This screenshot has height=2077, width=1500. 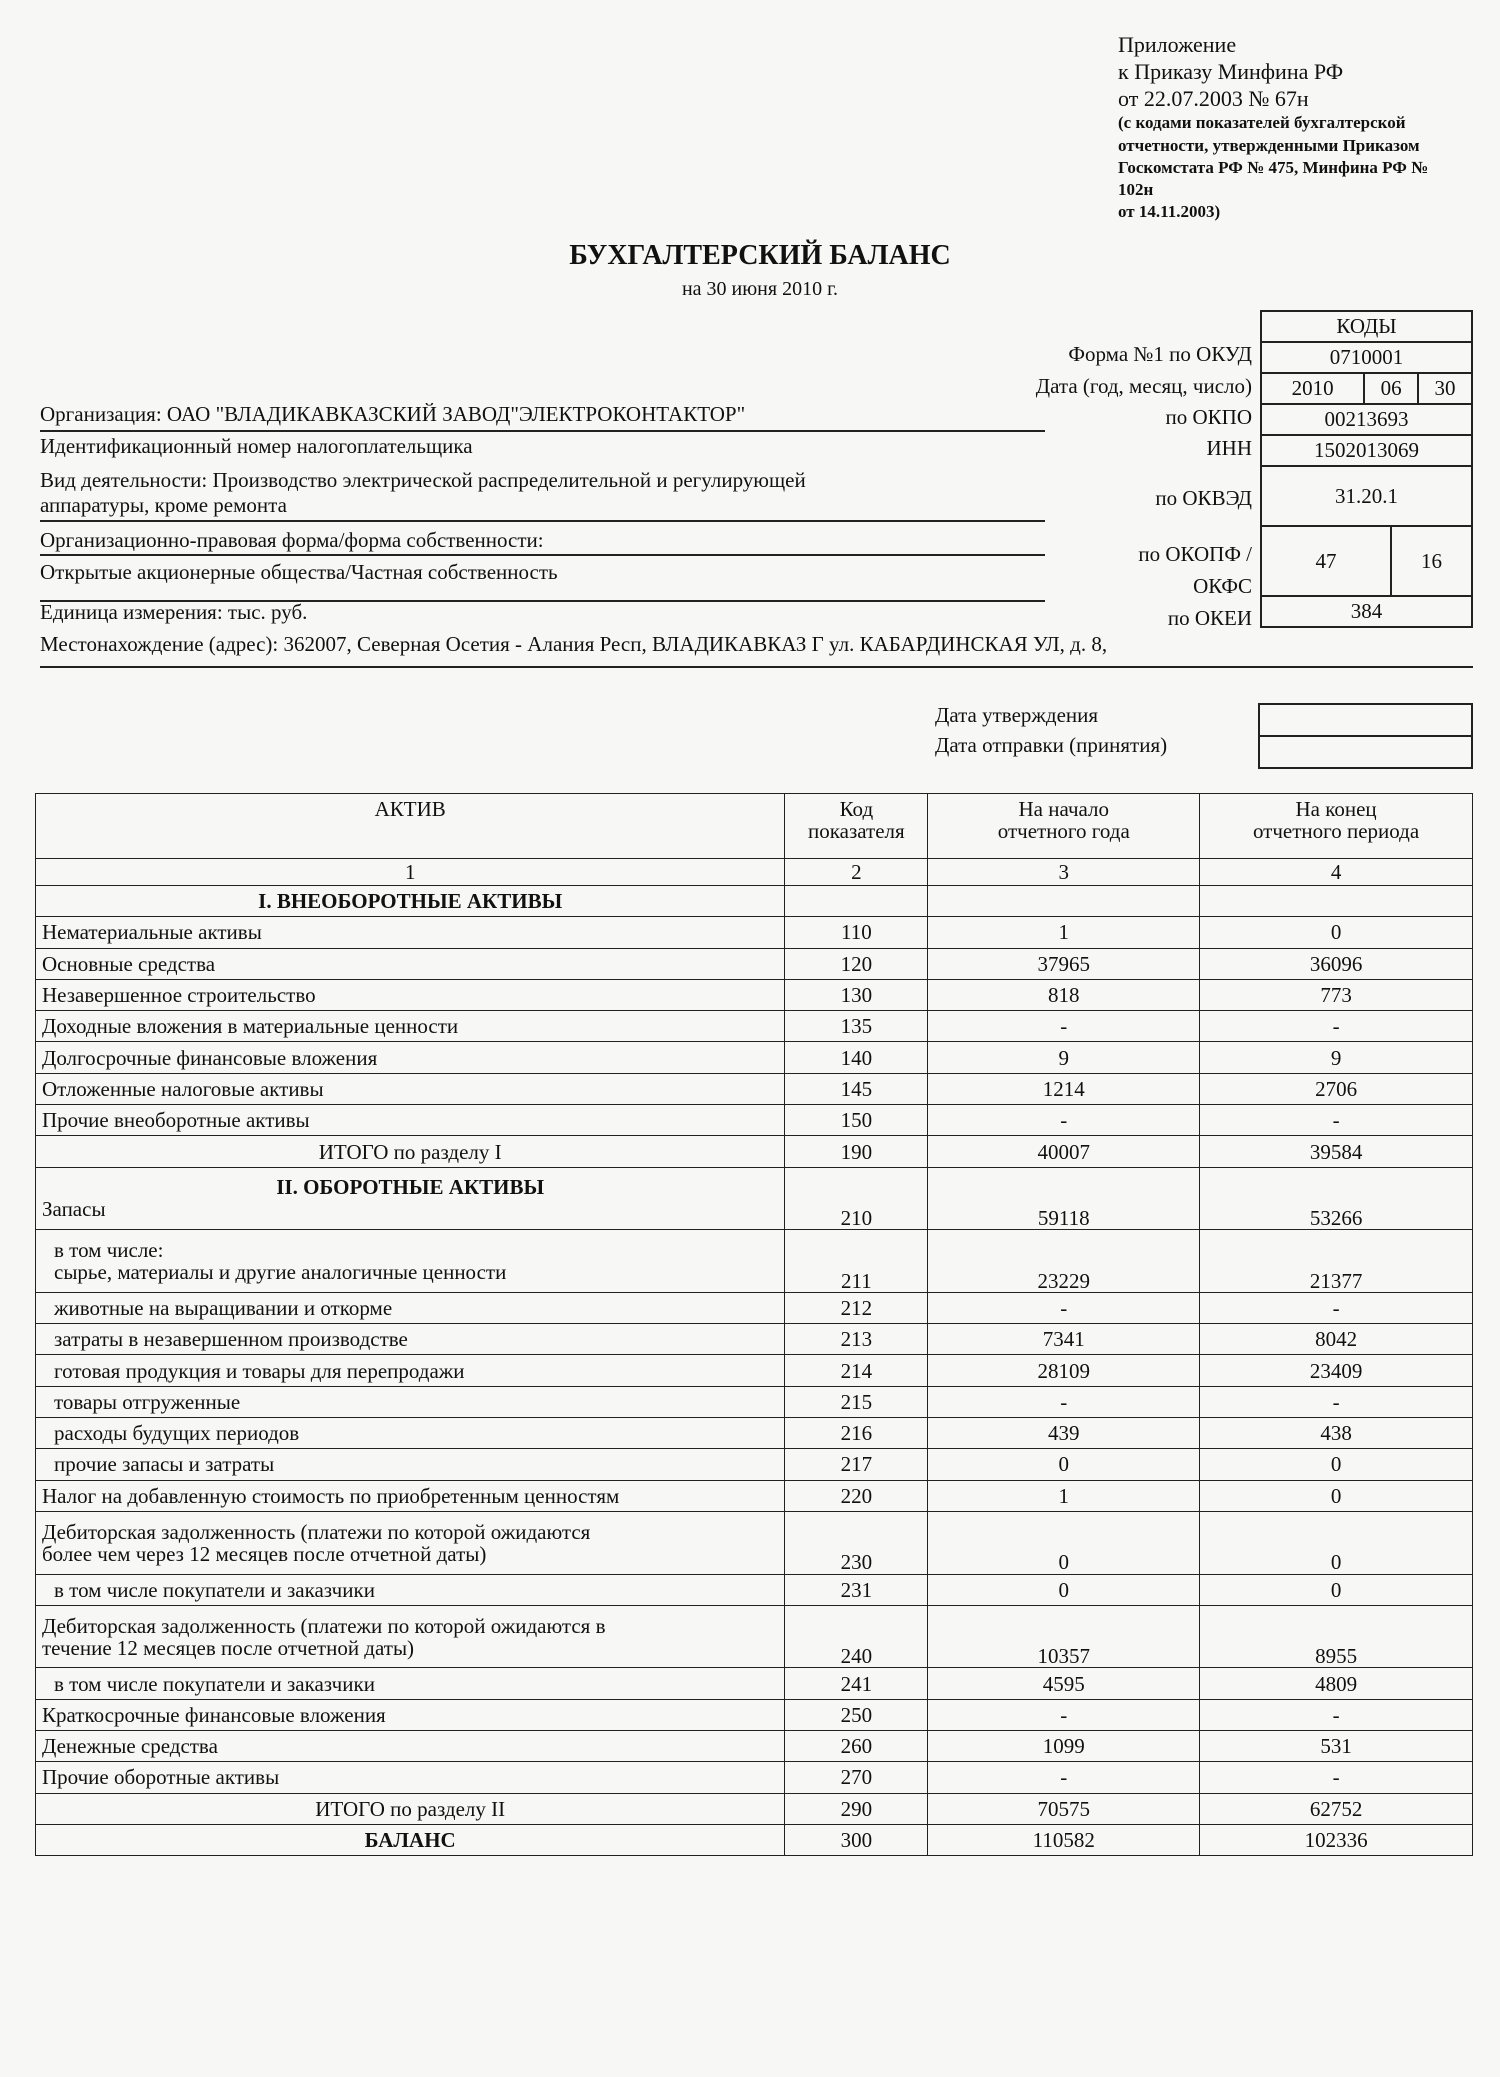 What do you see at coordinates (410, 995) in the screenshot?
I see `row-name: Незавершенное строительство` at bounding box center [410, 995].